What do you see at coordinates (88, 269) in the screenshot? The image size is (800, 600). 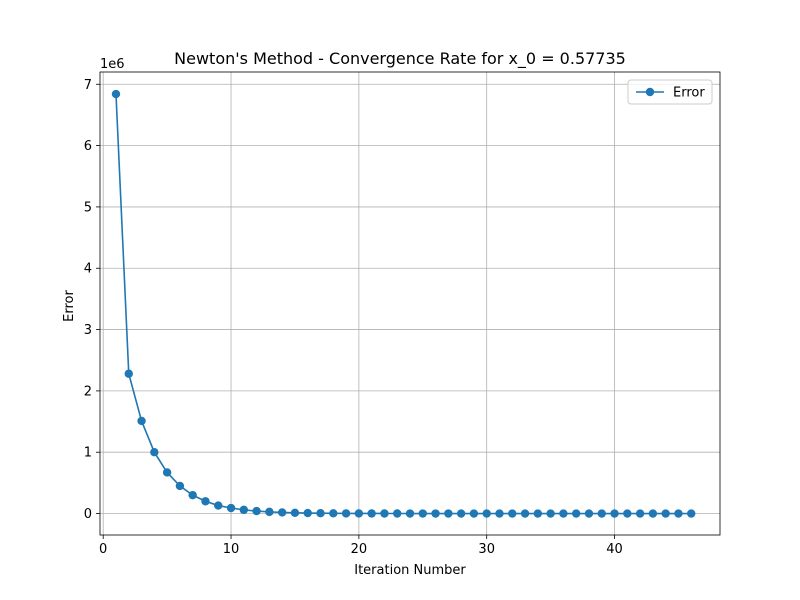 I see `y-tick-label: 4` at bounding box center [88, 269].